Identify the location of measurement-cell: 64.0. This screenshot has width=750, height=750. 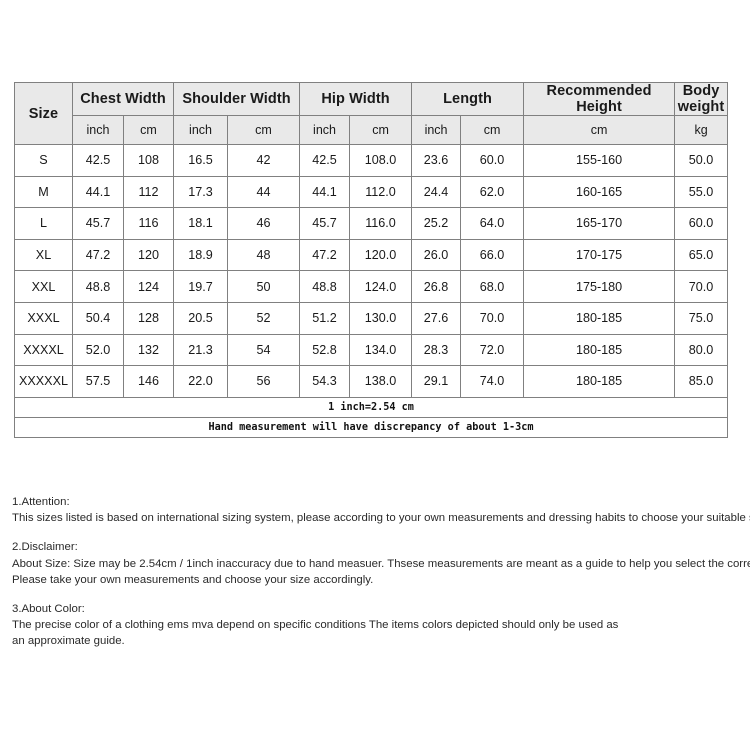
(492, 223).